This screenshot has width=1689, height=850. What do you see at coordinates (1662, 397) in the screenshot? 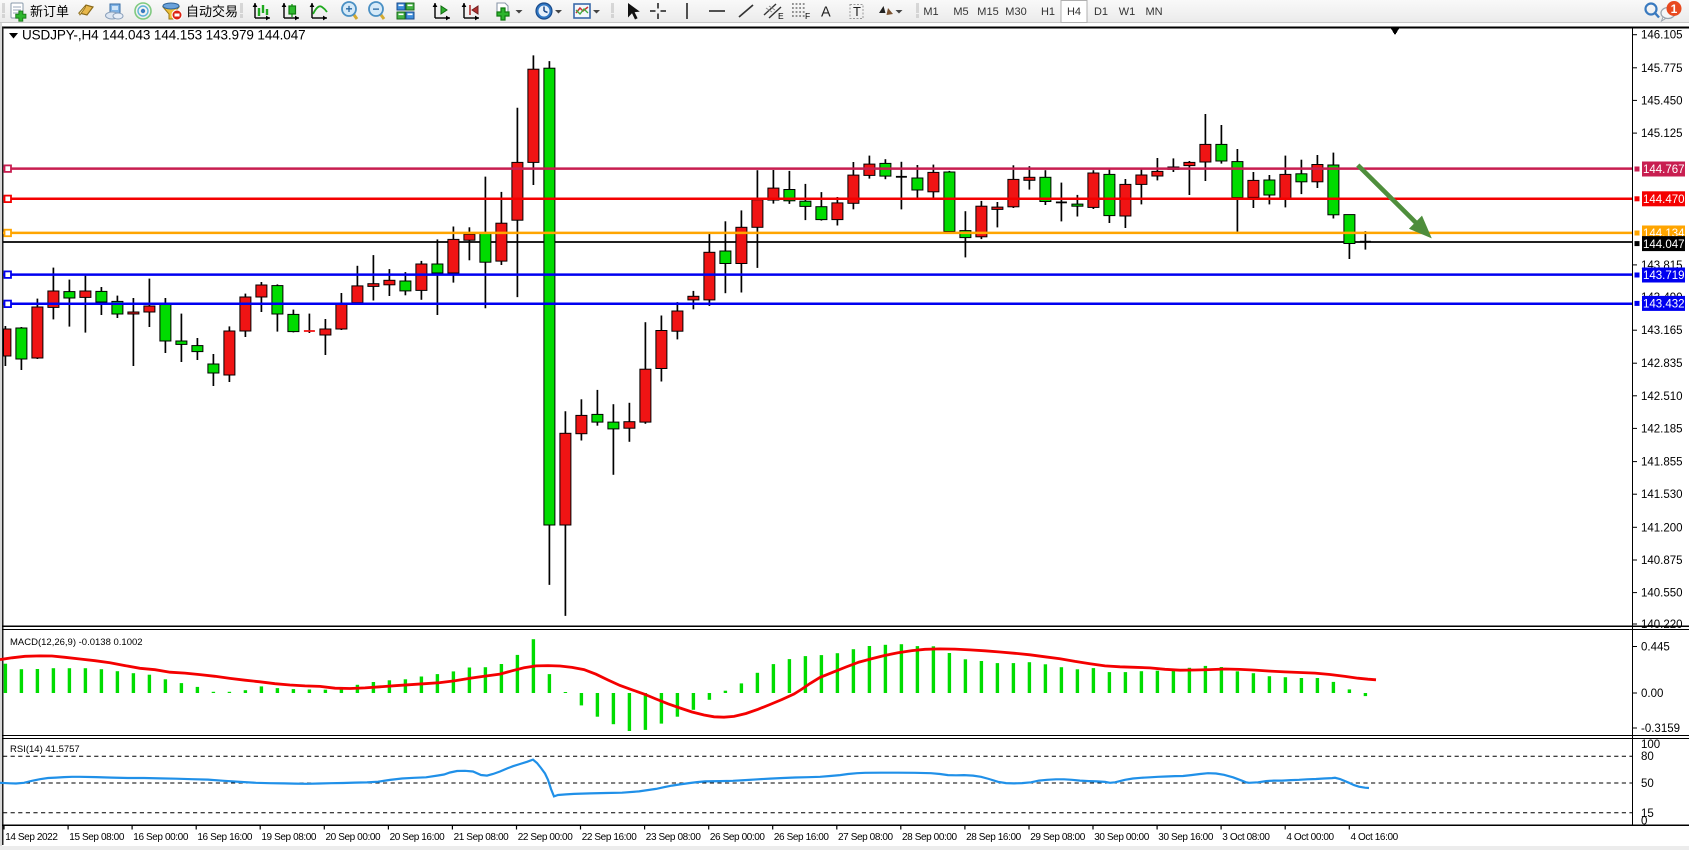
I see `svg-text: 142.510` at bounding box center [1662, 397].